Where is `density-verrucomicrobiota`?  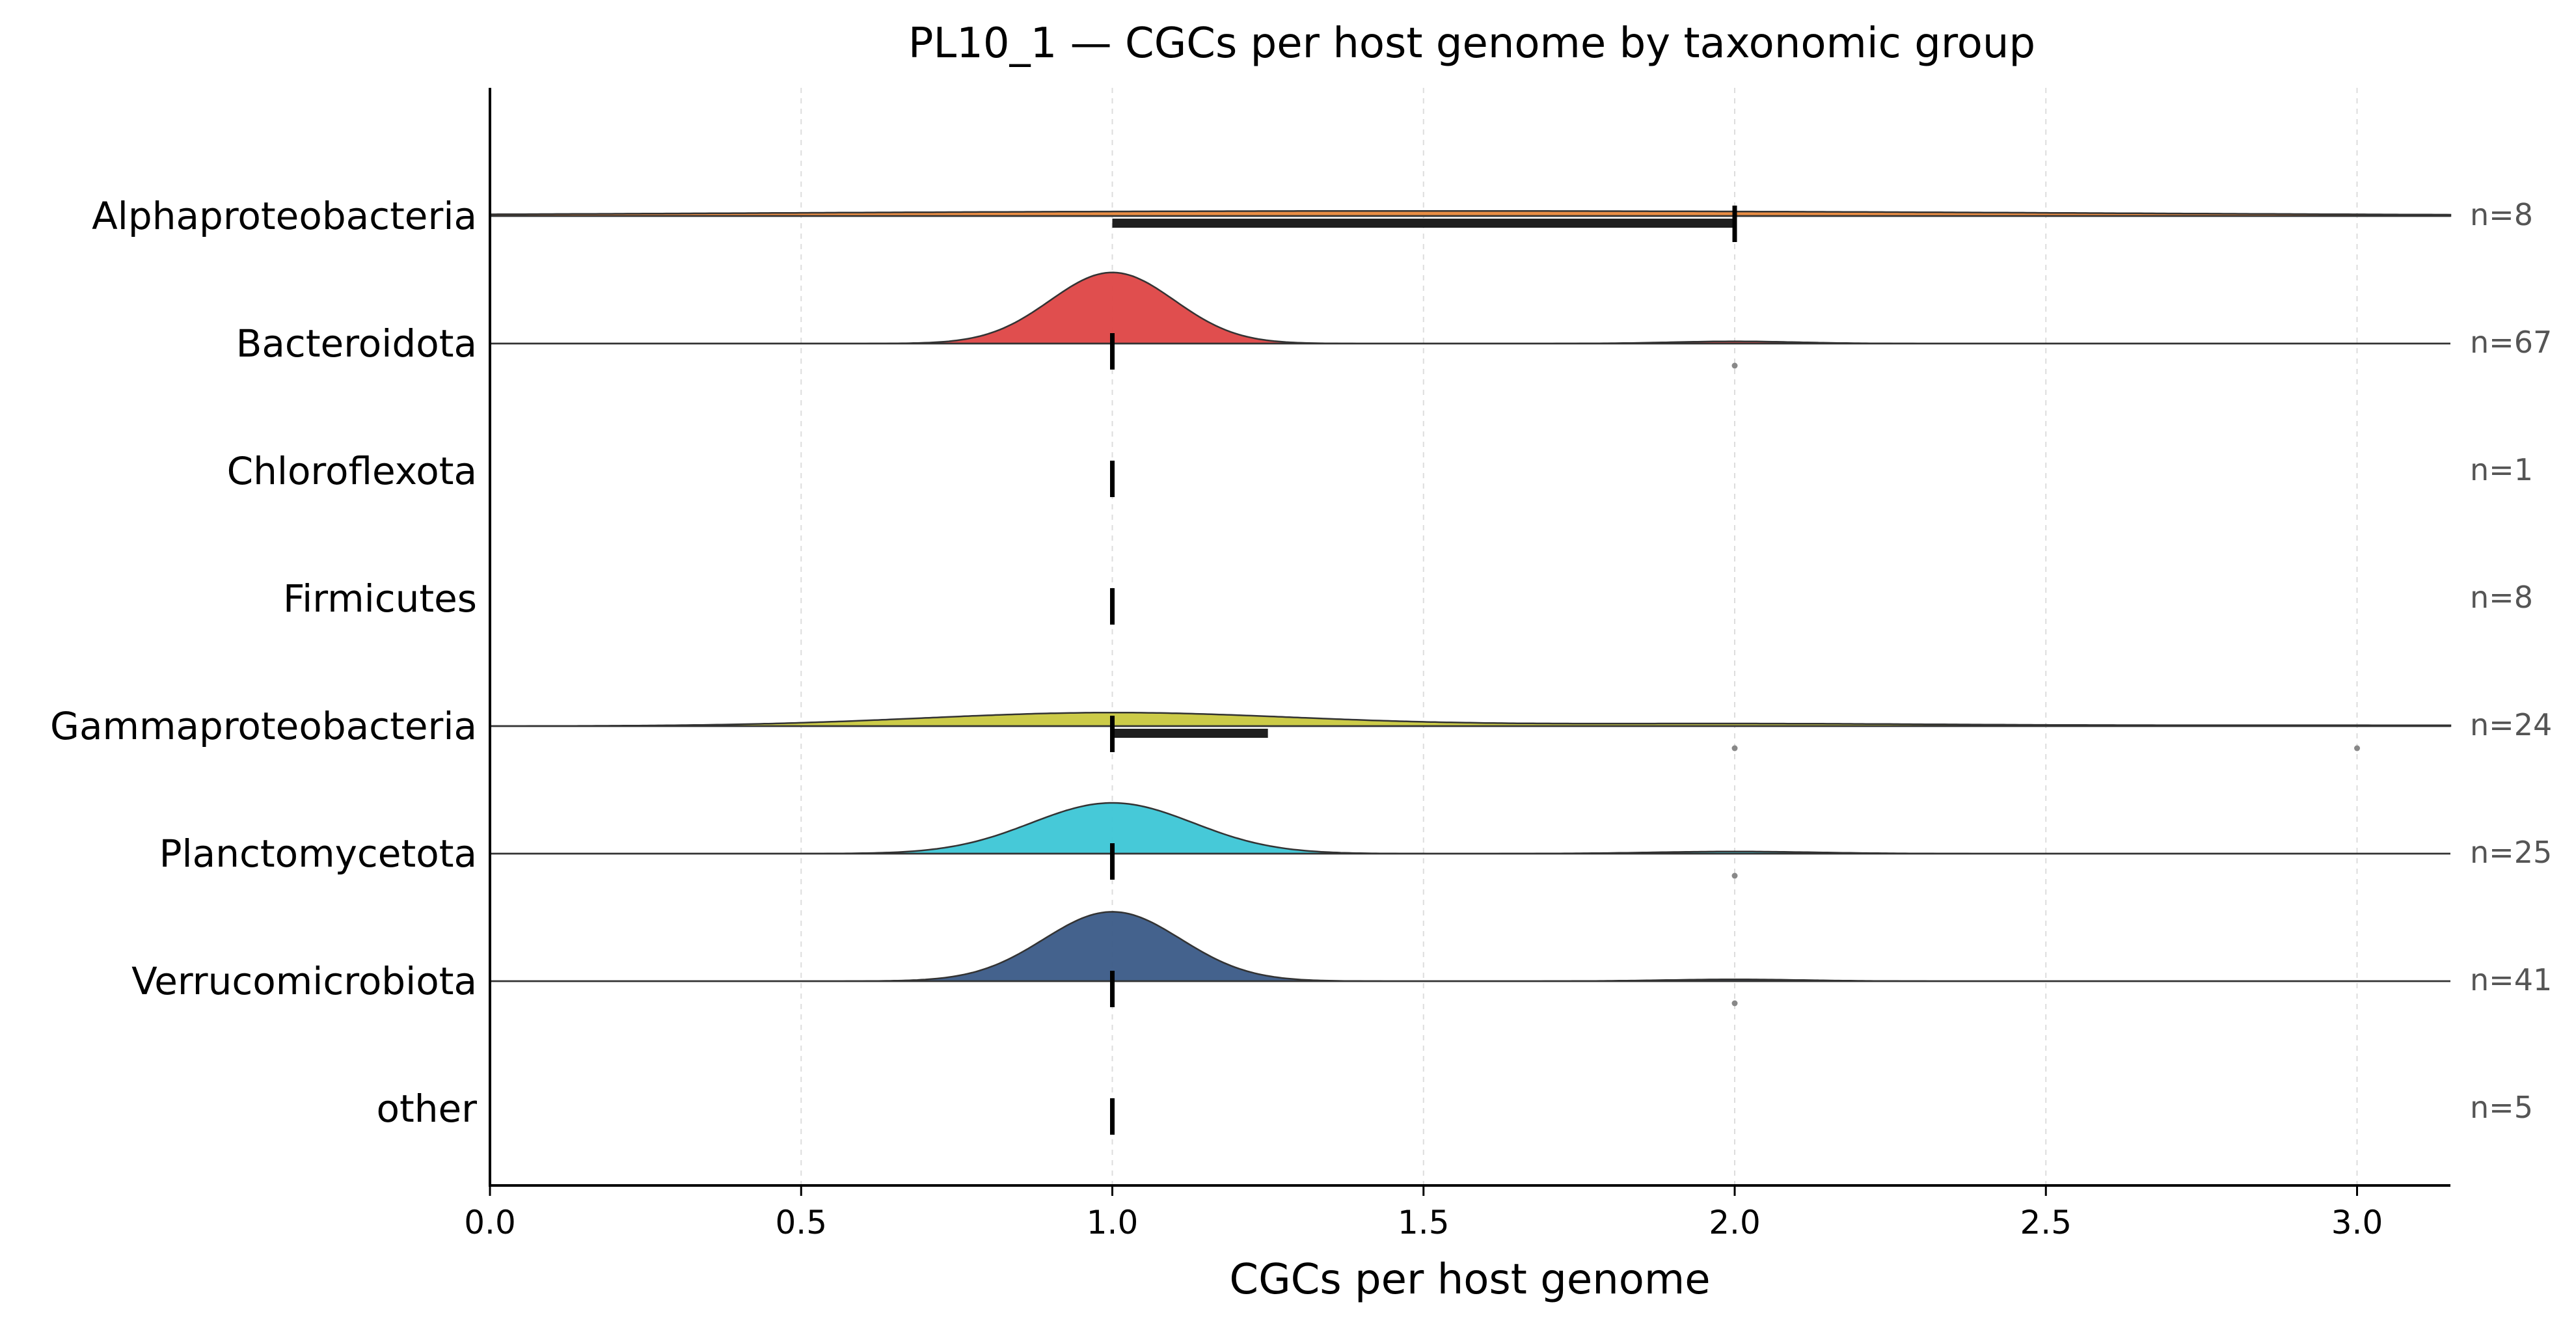
density-verrucomicrobiota is located at coordinates (1470, 947).